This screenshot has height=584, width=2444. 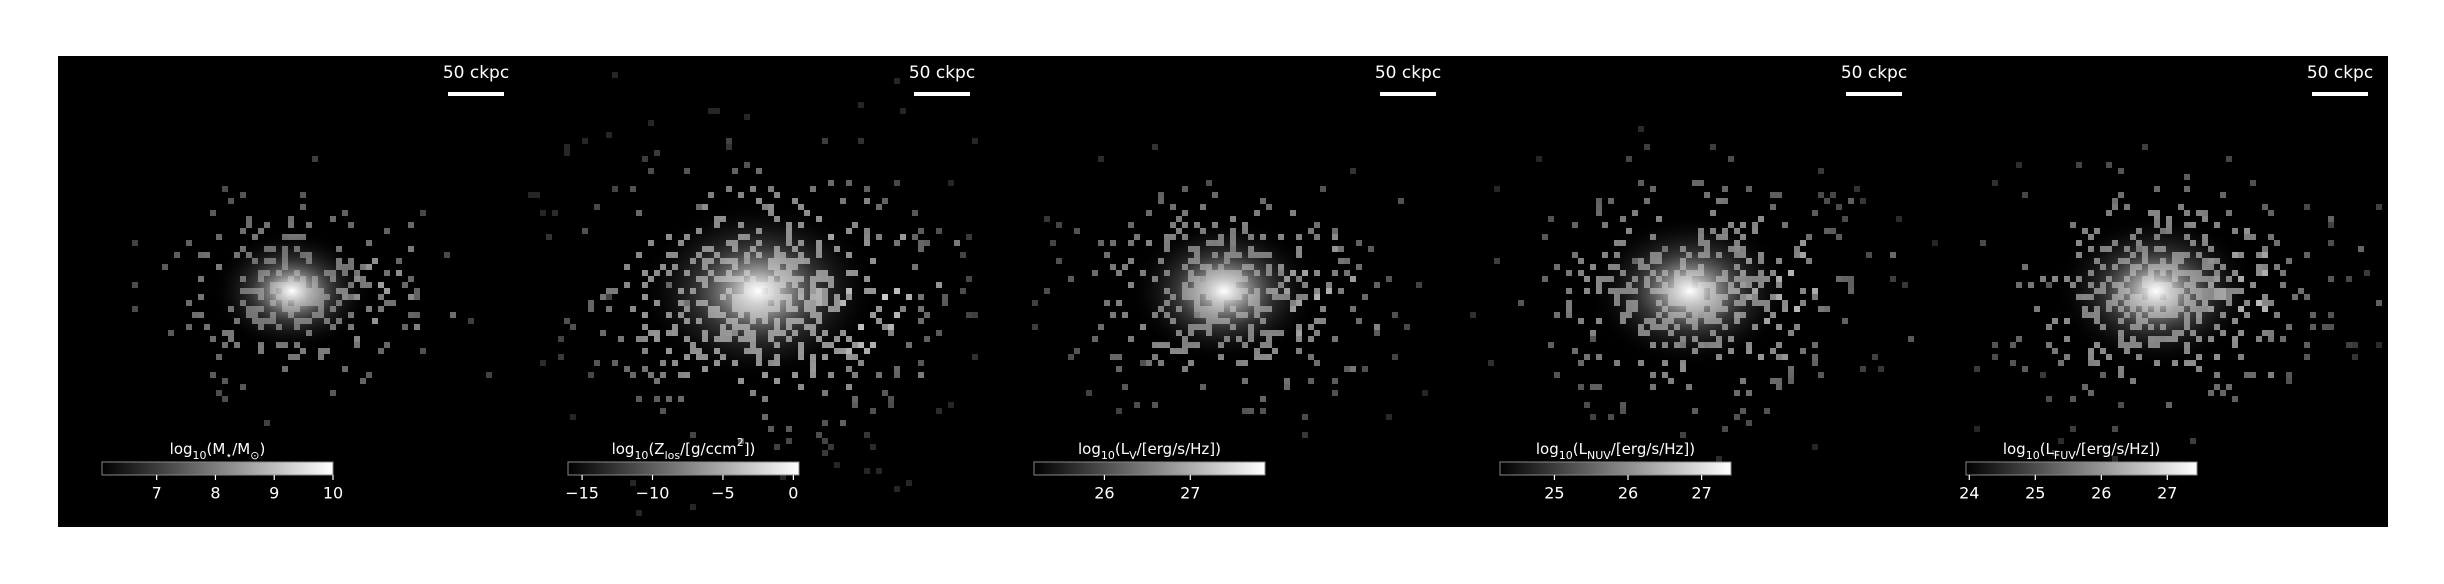 I want to click on label-part: /[erg/s/Hz]), so click(x=1179, y=449).